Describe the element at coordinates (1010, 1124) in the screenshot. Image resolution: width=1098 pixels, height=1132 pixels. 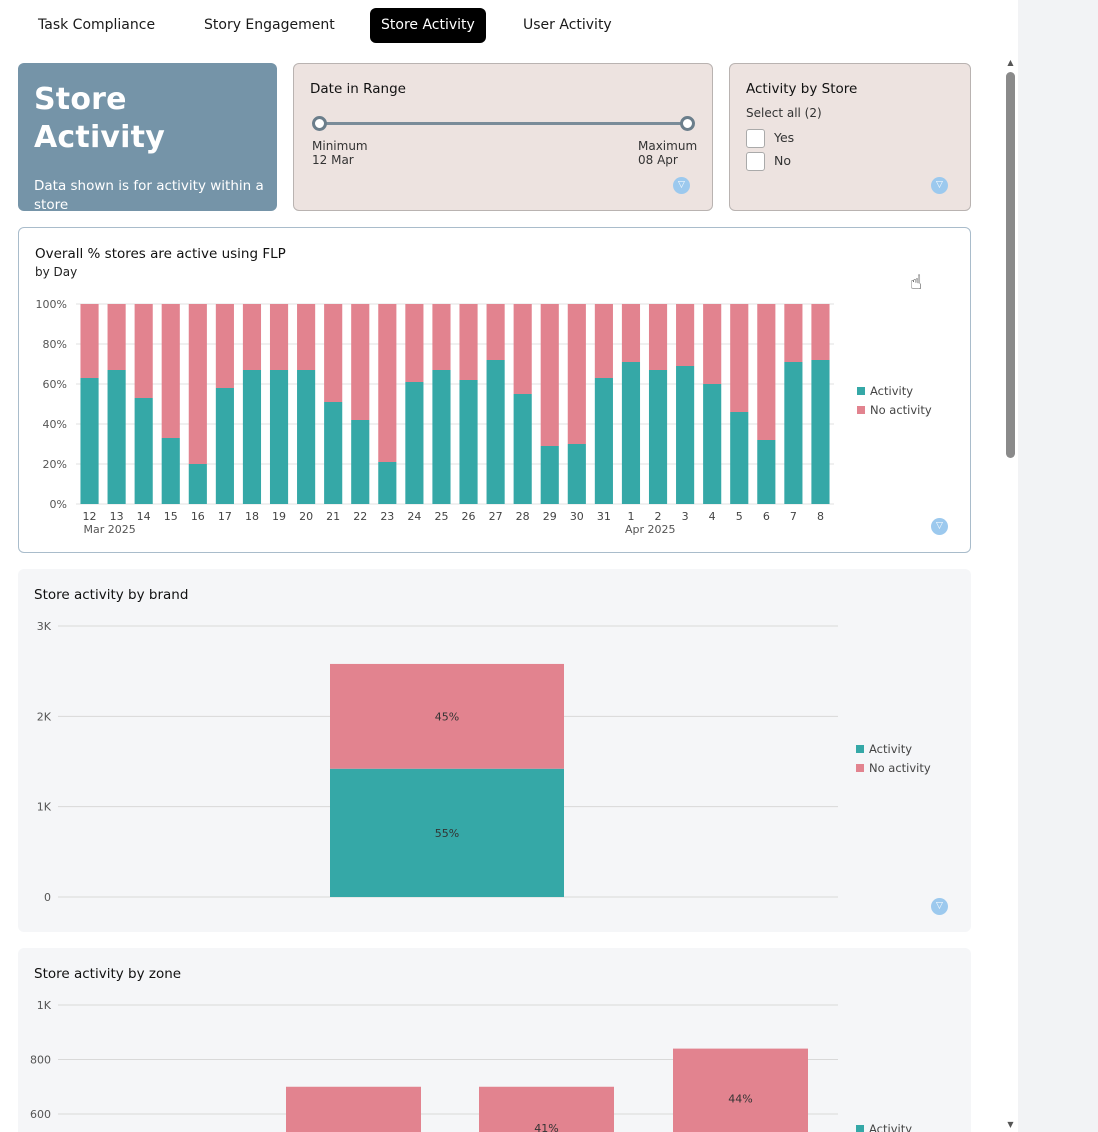
I see `scroll-down-icon: ▼` at that location.